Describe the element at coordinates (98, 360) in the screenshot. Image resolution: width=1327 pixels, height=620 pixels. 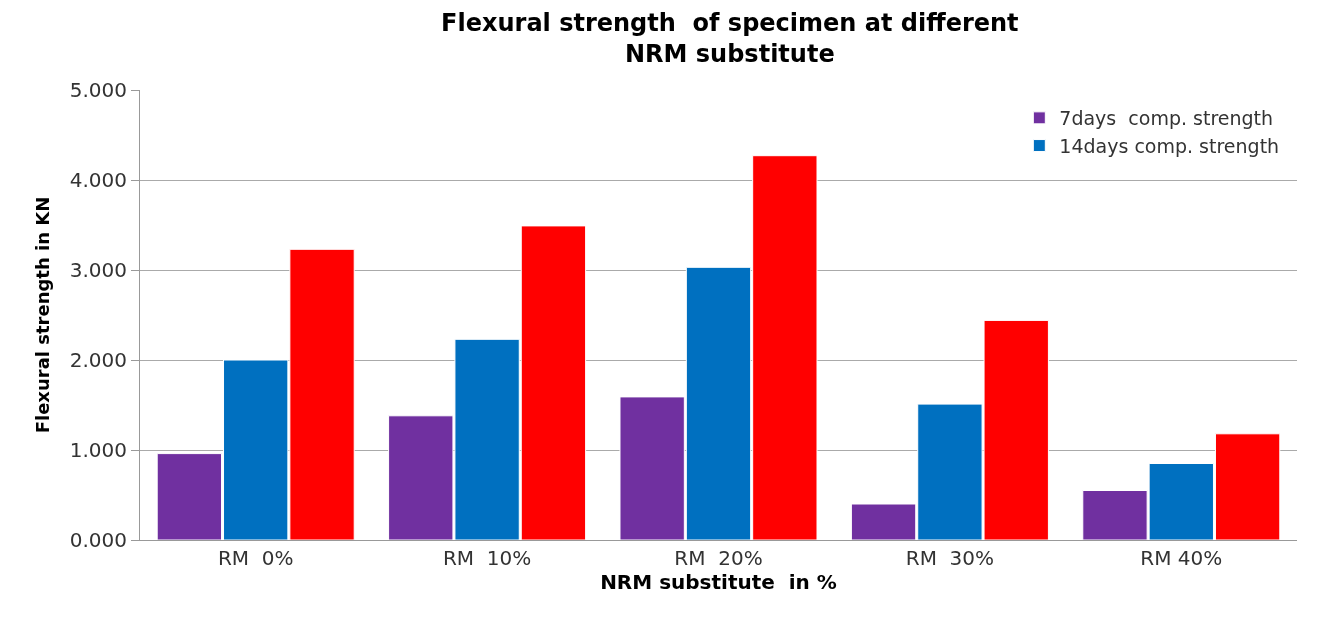
I see `y-tick-label: 2.000` at that location.